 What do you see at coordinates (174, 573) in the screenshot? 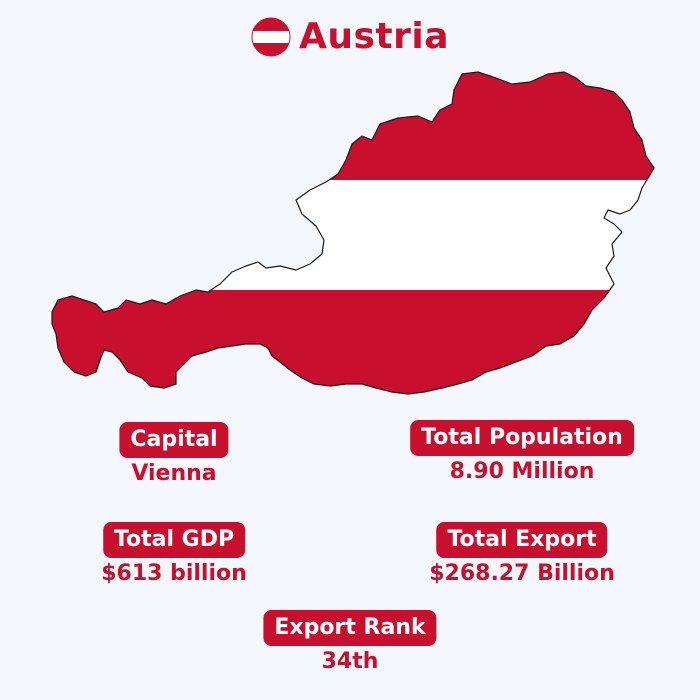
I see `gdp-value: $613 billion` at bounding box center [174, 573].